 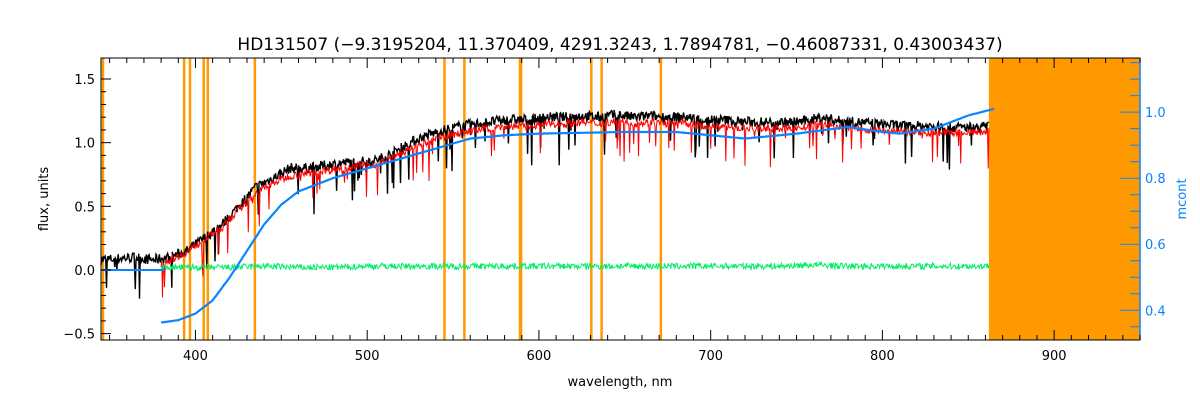 What do you see at coordinates (1155, 311) in the screenshot?
I see `y-right-tick-label: 0.4` at bounding box center [1155, 311].